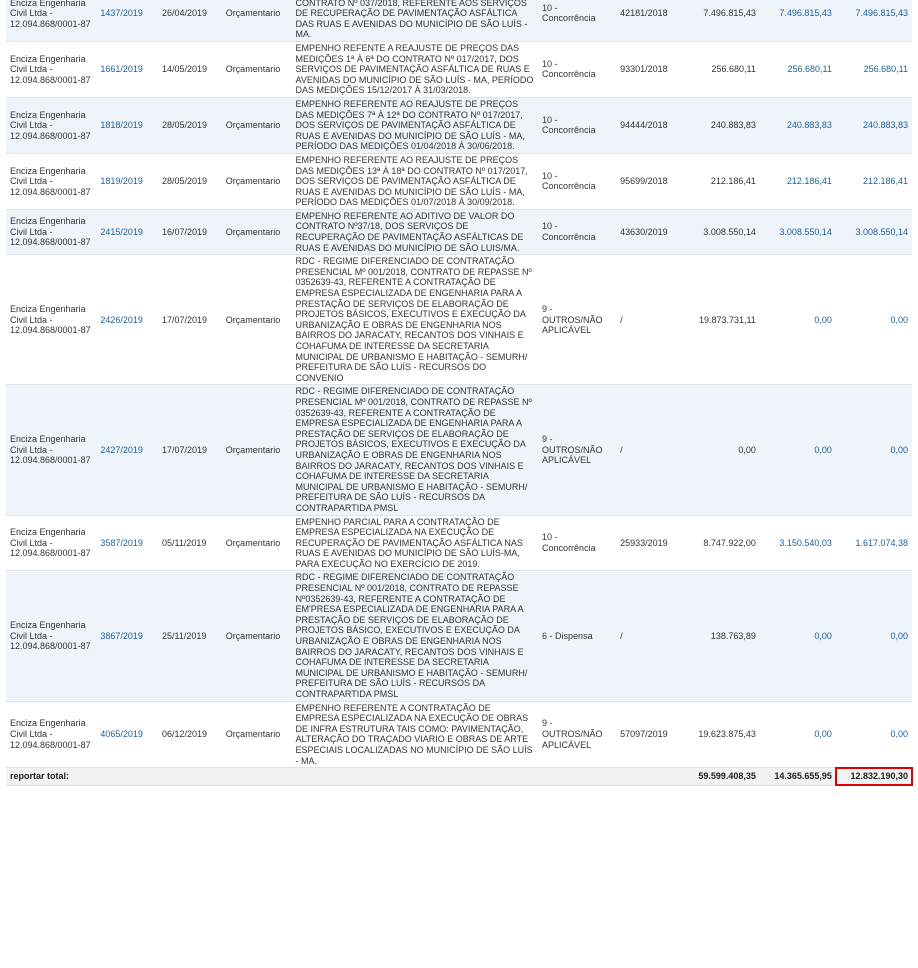 The image size is (918, 968). What do you see at coordinates (121, 125) in the screenshot?
I see `empenho-link: 1818/2019` at bounding box center [121, 125].